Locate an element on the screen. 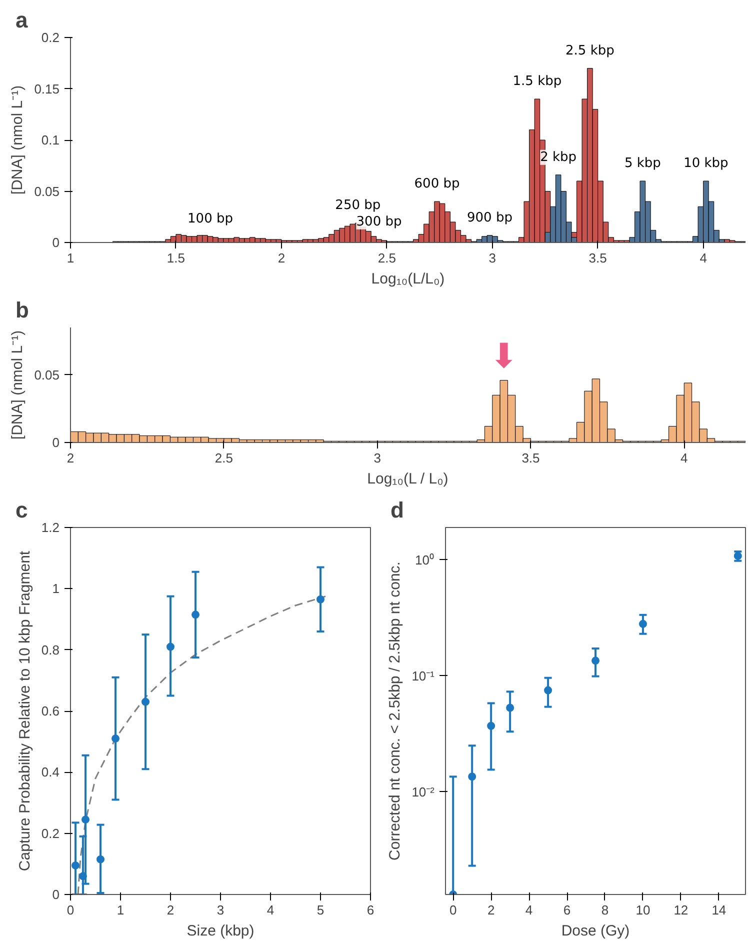 The width and height of the screenshot is (750, 944). x-tick-label: 1.5 is located at coordinates (176, 258).